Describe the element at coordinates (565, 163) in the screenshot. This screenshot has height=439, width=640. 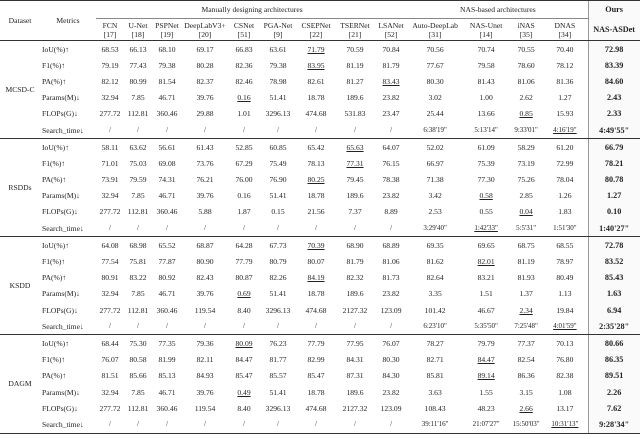
I see `cell: 72.99` at that location.